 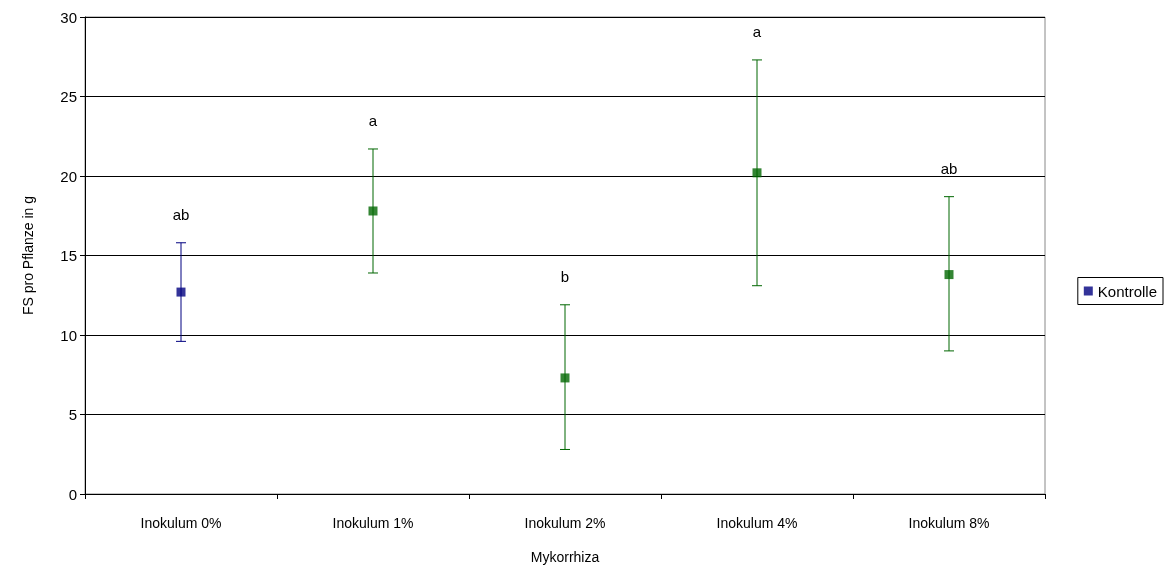 What do you see at coordinates (565, 277) in the screenshot?
I see `annotation: b` at bounding box center [565, 277].